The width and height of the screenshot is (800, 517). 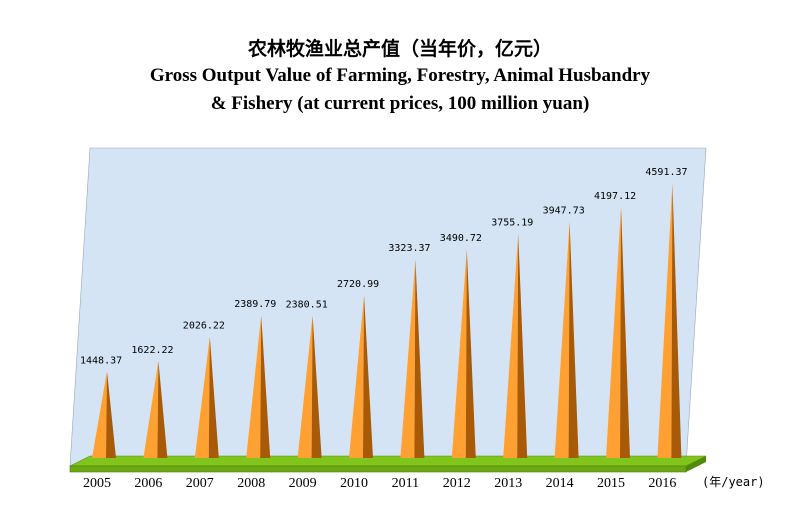 I want to click on bar-shade-2010, so click(x=368, y=376).